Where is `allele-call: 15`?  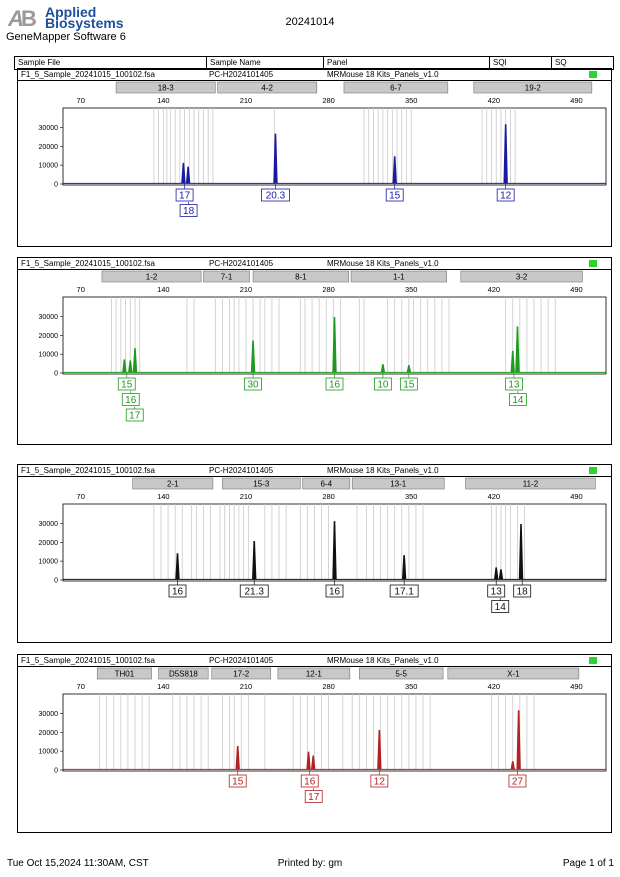
allele-call: 15 is located at coordinates (394, 193).